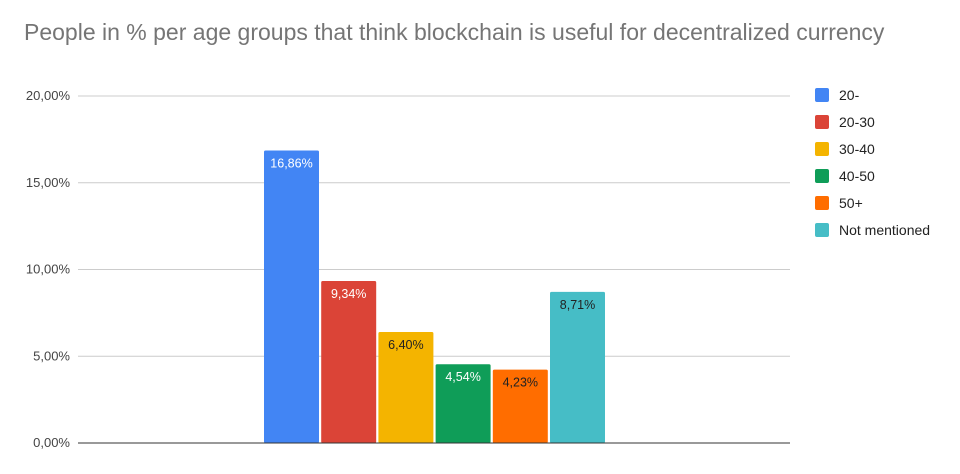 This screenshot has height=474, width=960. Describe the element at coordinates (48, 182) in the screenshot. I see `y-tick-label: 15,00%` at that location.